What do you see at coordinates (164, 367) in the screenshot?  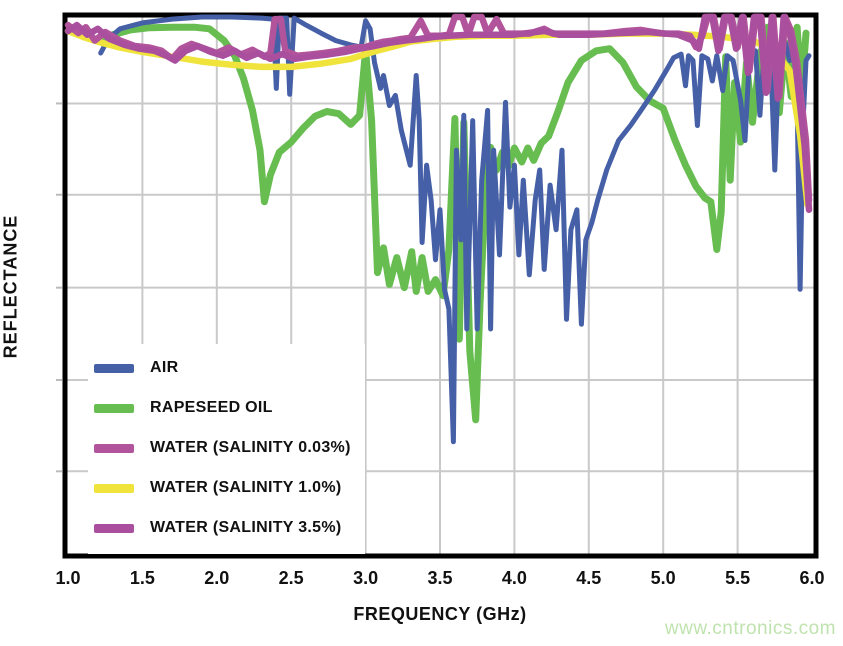 I see `legend-label: AIR` at bounding box center [164, 367].